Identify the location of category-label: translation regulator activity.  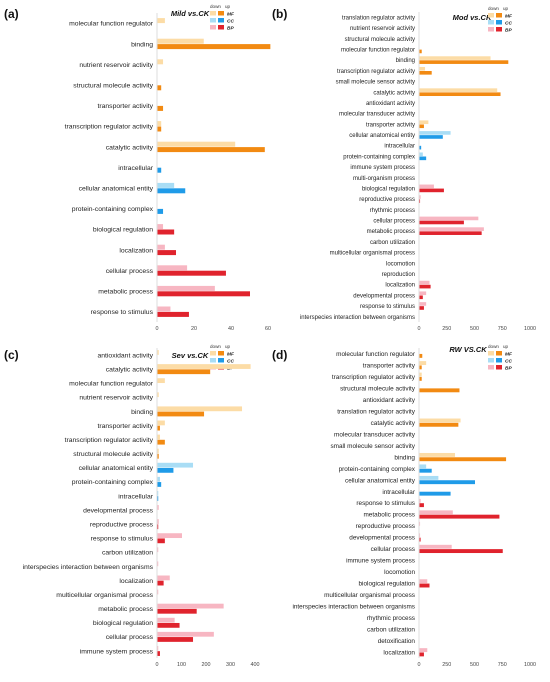
(376, 411).